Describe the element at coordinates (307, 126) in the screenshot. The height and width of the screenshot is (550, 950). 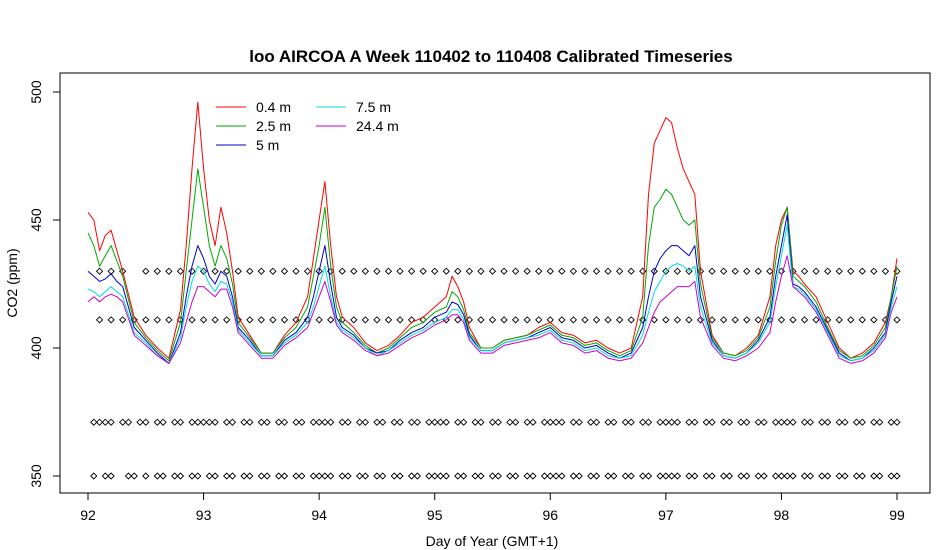
I see `legend: 0.4 m 2.5 m 5 m 7.5 m 24.4 m` at that location.